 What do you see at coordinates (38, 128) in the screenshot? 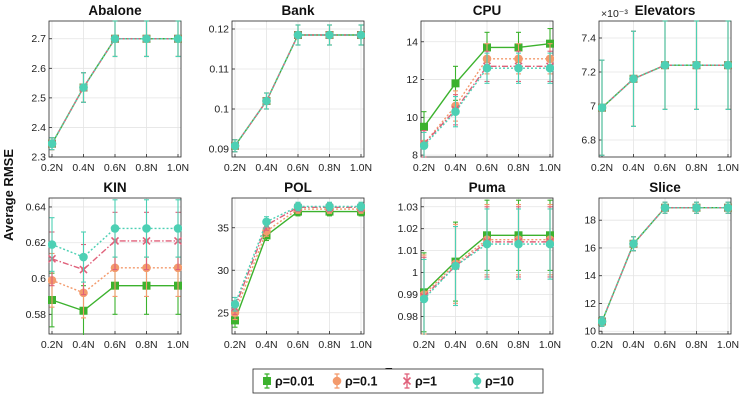
I see `y-tick-label: 2.4` at bounding box center [38, 128].